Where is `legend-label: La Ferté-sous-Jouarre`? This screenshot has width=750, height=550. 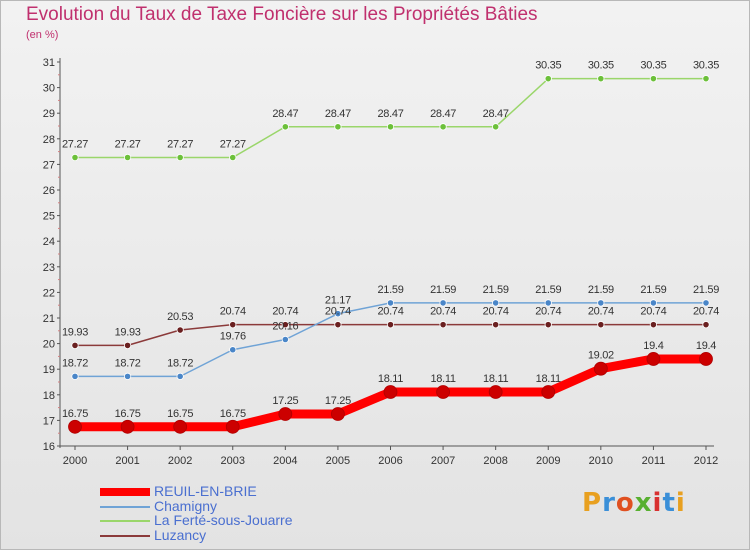
legend-label: La Ferté-sous-Jouarre is located at coordinates (223, 520).